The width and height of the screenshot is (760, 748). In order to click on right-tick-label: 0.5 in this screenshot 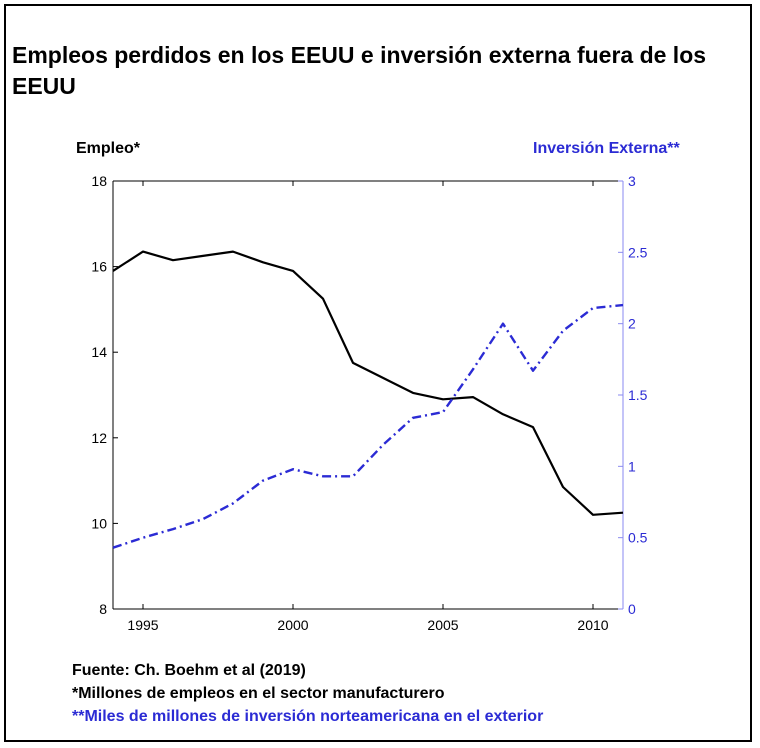, I will do `click(638, 538)`.